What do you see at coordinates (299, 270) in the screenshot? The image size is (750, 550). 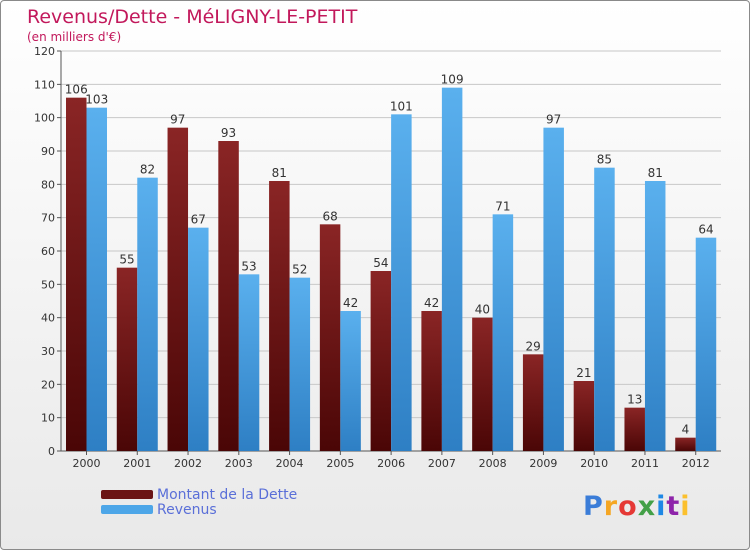 I see `data-label: 52` at bounding box center [299, 270].